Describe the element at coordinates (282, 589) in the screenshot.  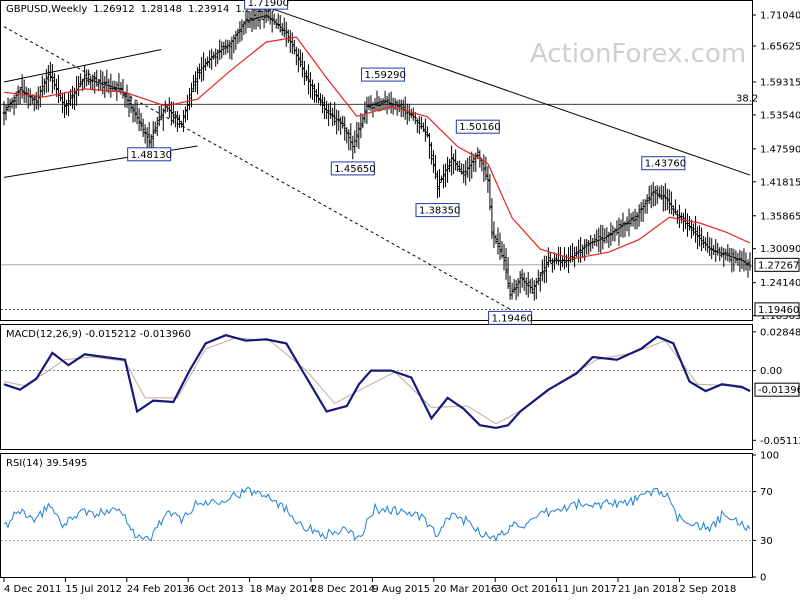
I see `x-tick-label: 18 May 2014` at that location.